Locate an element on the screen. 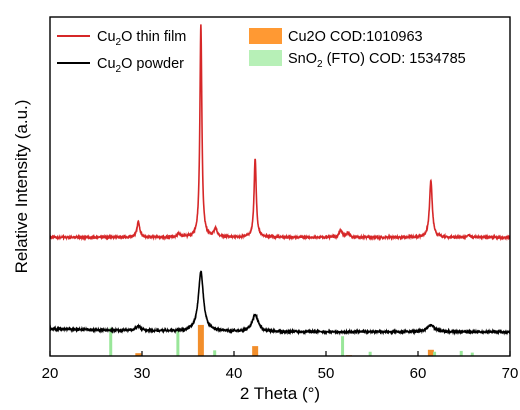 Image resolution: width=520 pixels, height=410 pixels. legend-sno2_ref-label: SnO2 (FTO) COD: 1534785 is located at coordinates (377, 60).